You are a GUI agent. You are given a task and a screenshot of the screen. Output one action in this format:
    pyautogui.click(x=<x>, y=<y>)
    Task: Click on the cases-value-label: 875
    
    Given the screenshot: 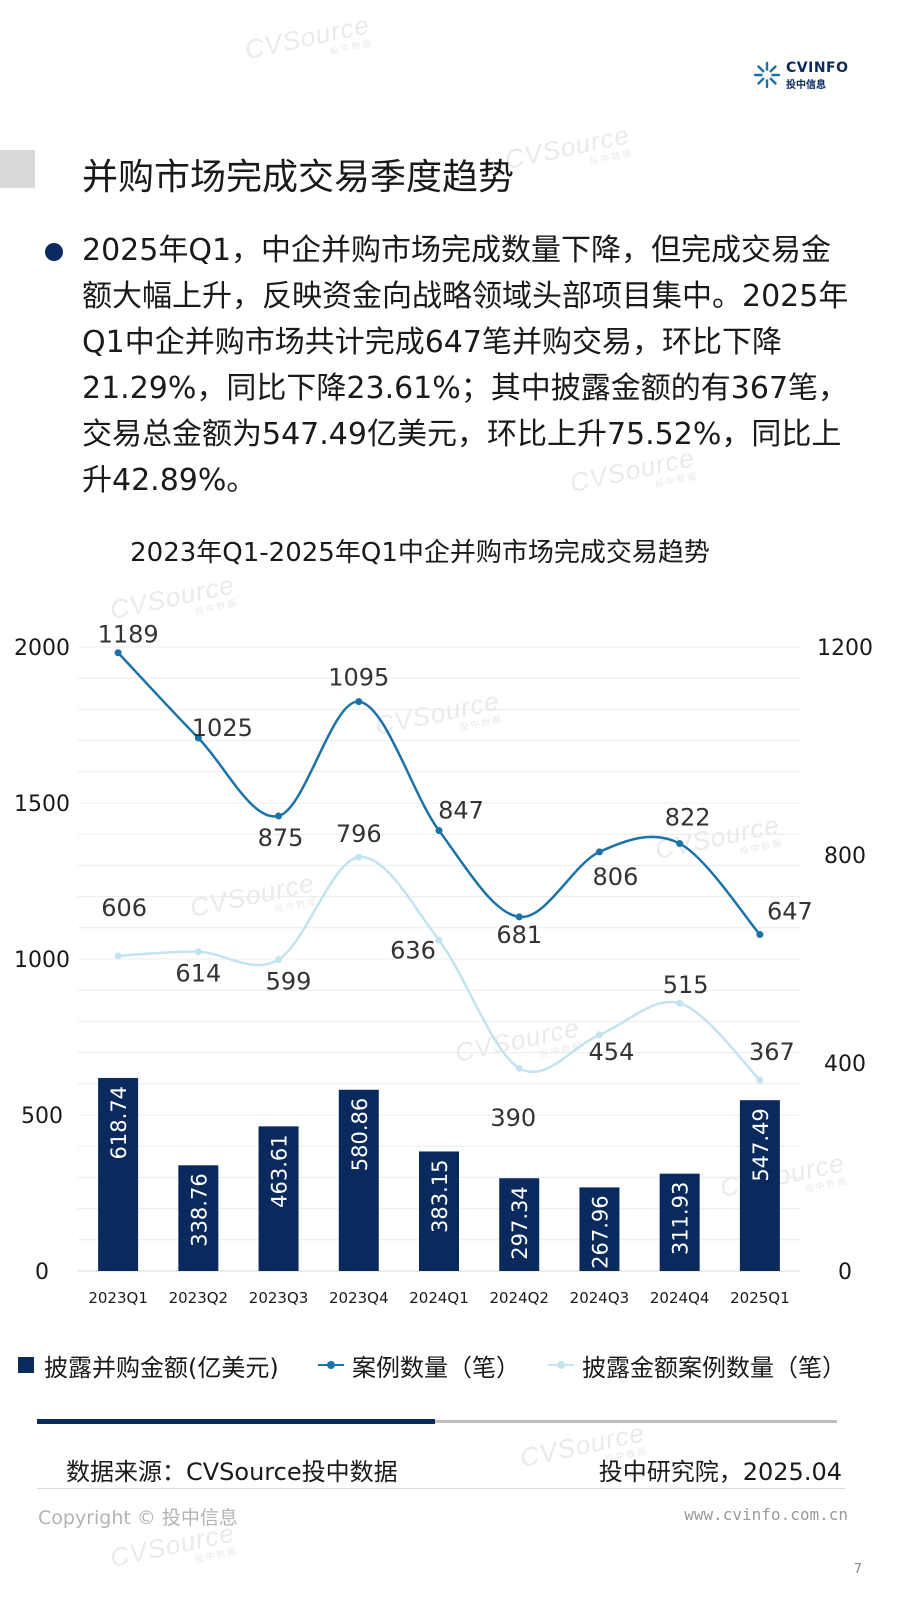 What is the action you would take?
    pyautogui.click(x=281, y=838)
    